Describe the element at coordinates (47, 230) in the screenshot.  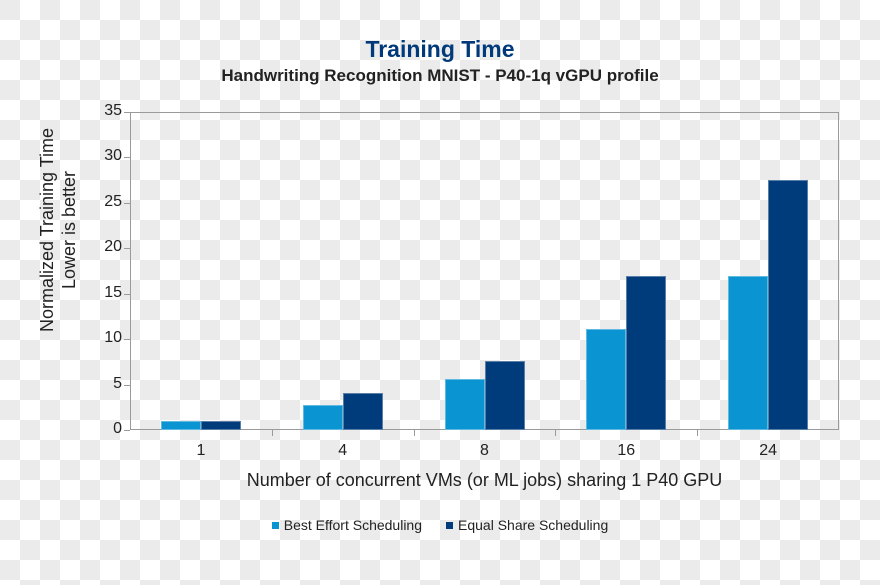
I see `y-axis-label-line-1: Normalized Training Time` at that location.